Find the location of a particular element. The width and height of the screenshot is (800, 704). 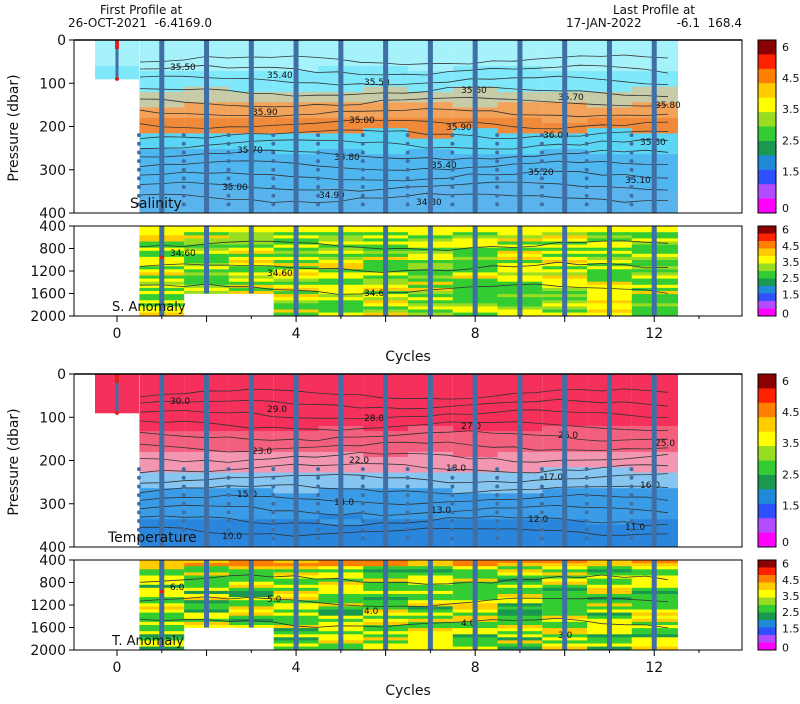

contour-label: 35.80 is located at coordinates (347, 158).